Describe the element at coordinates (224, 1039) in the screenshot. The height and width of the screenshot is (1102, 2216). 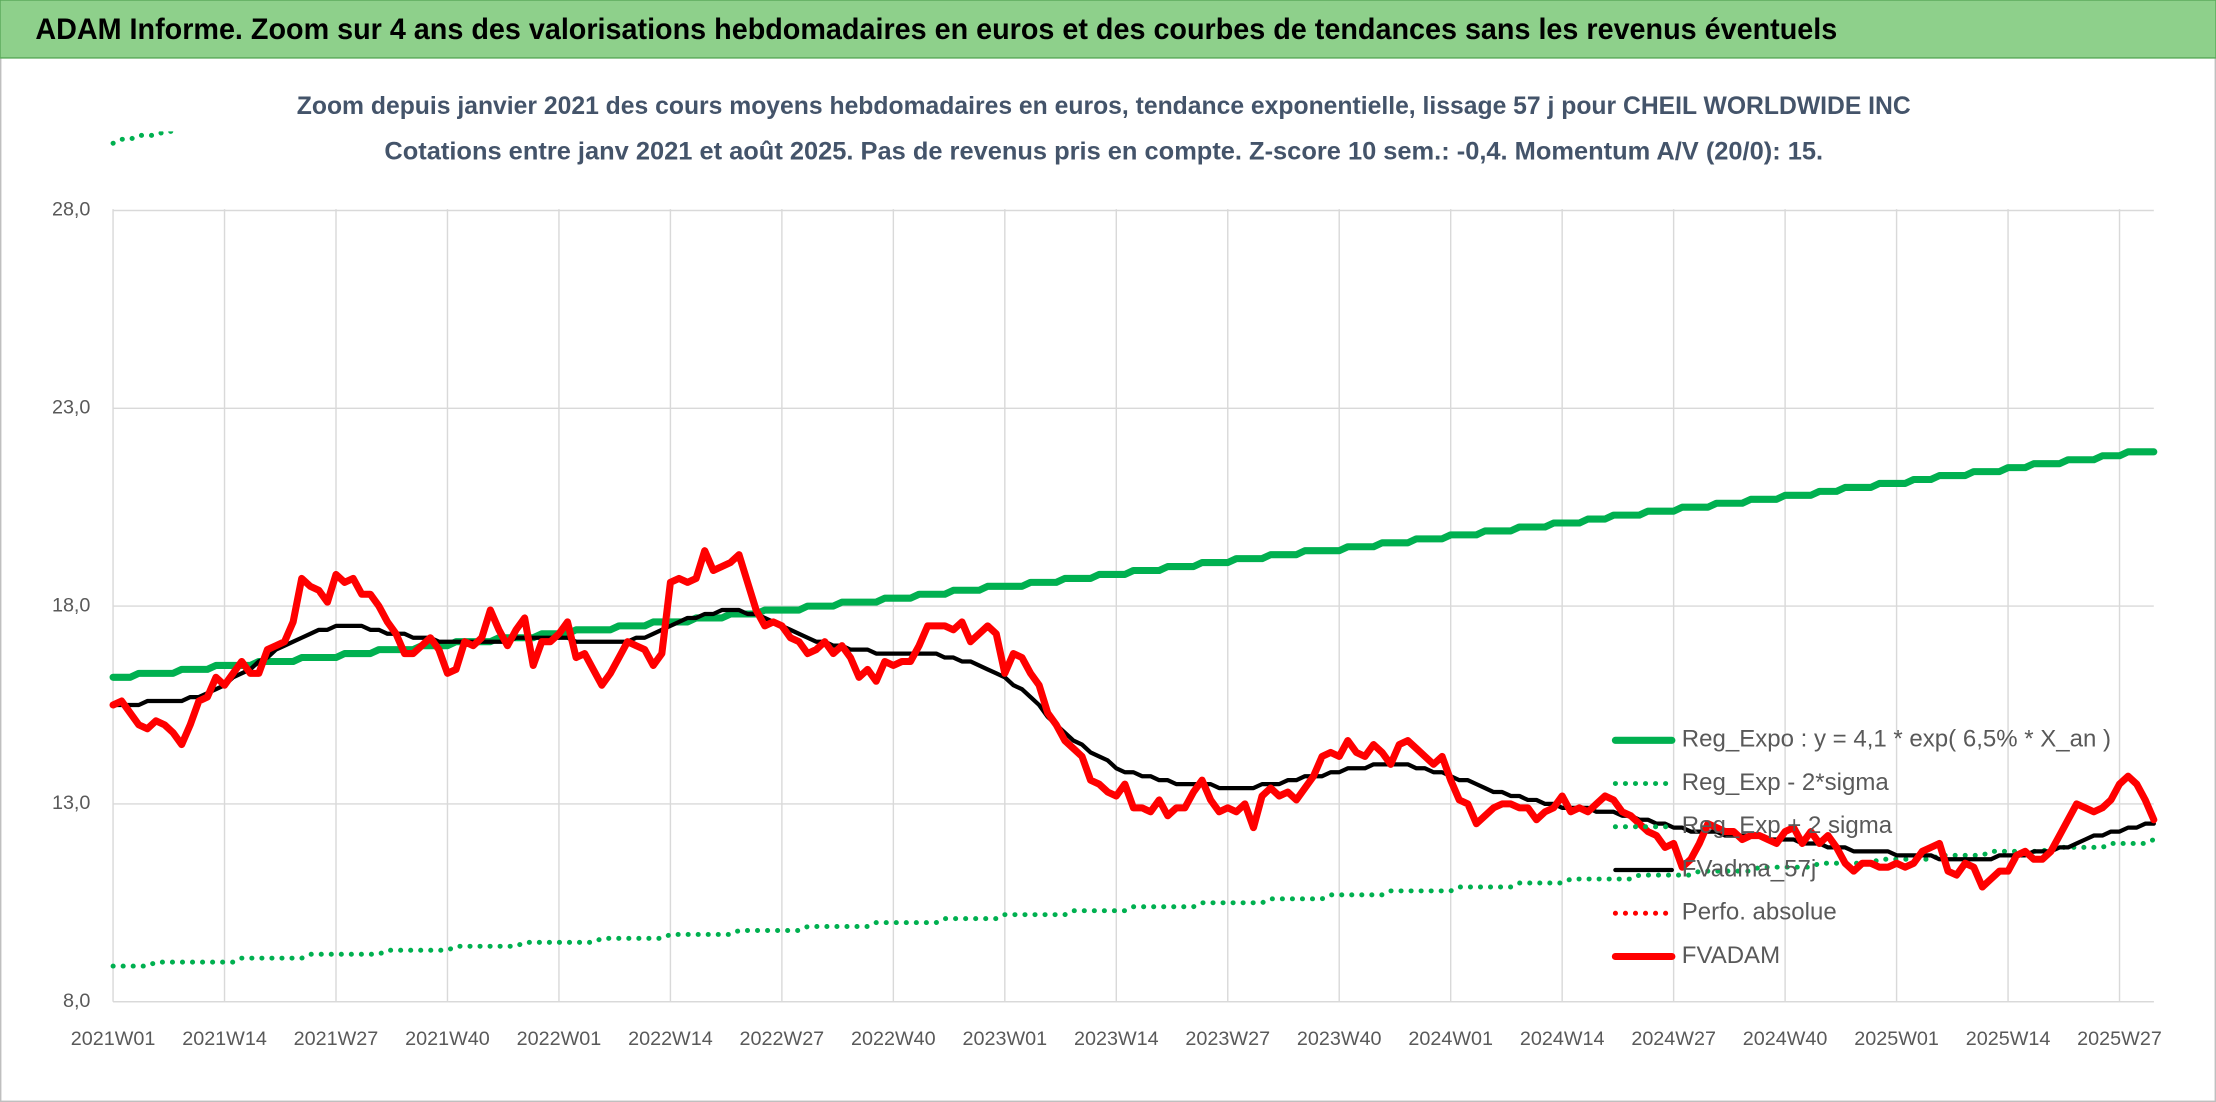
I see `x-tick-label: 2021W14` at that location.